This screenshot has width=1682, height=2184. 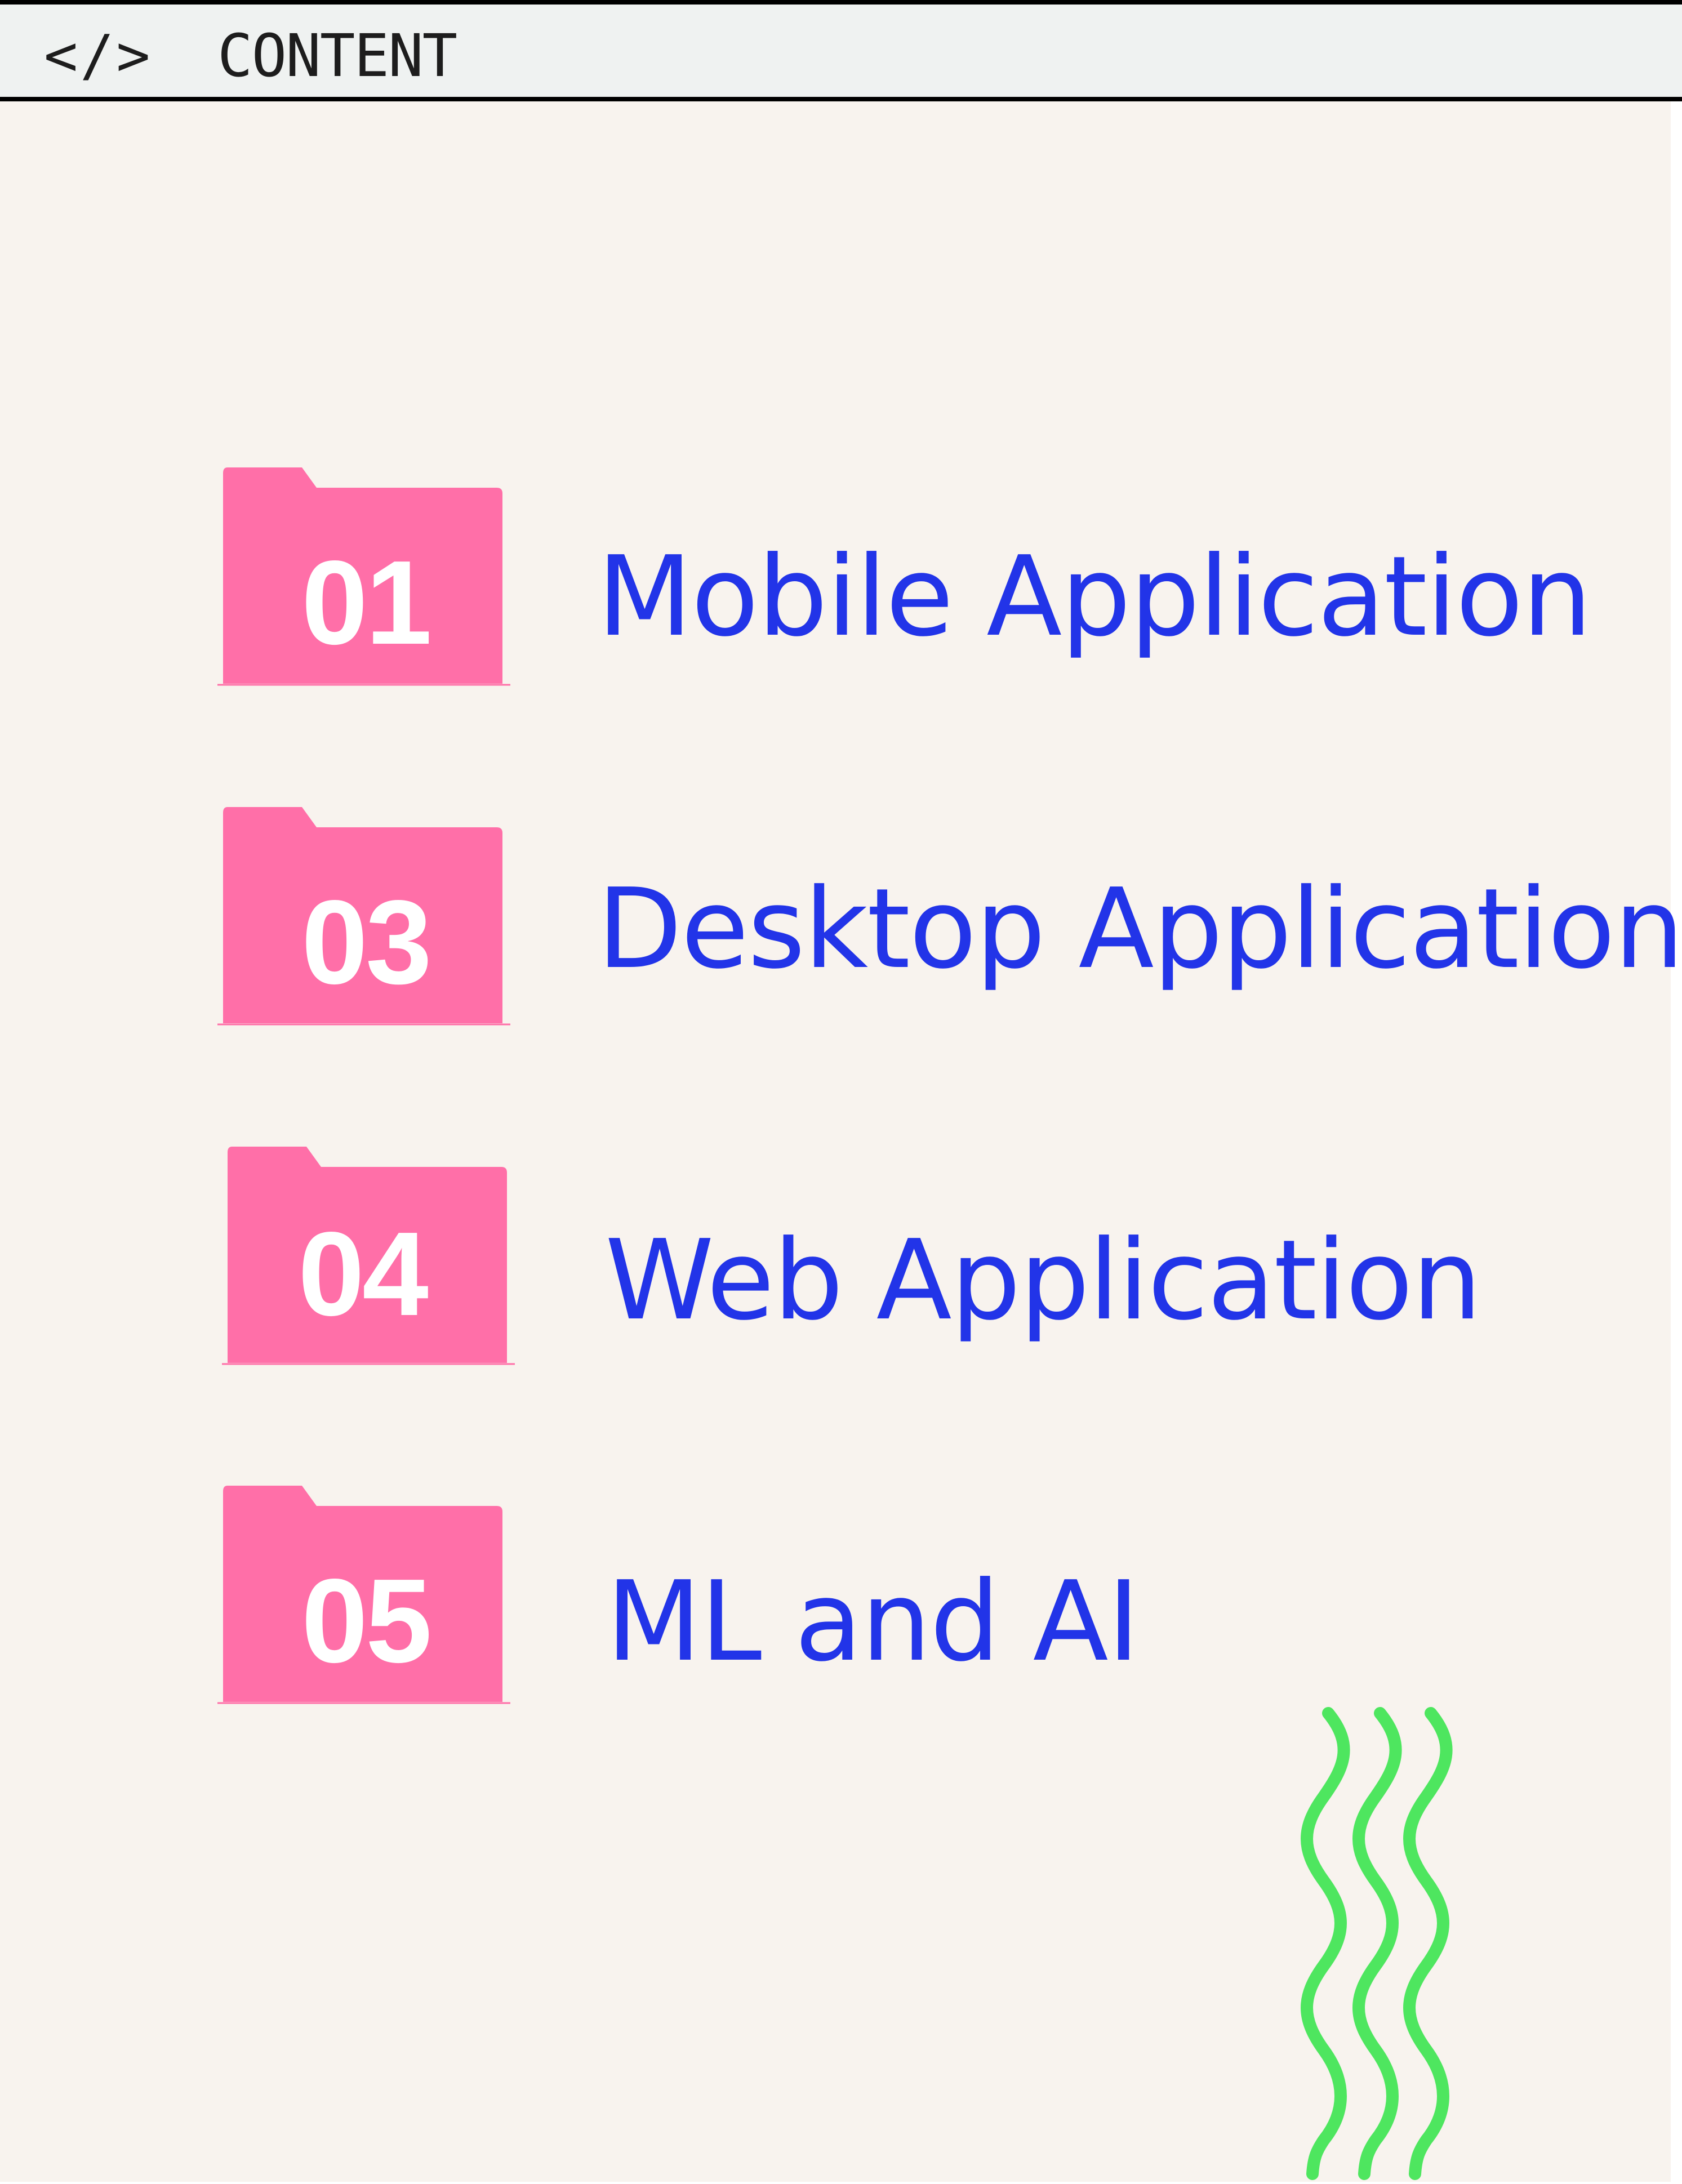 What do you see at coordinates (873, 1622) in the screenshot?
I see `item-label: ML and AI` at bounding box center [873, 1622].